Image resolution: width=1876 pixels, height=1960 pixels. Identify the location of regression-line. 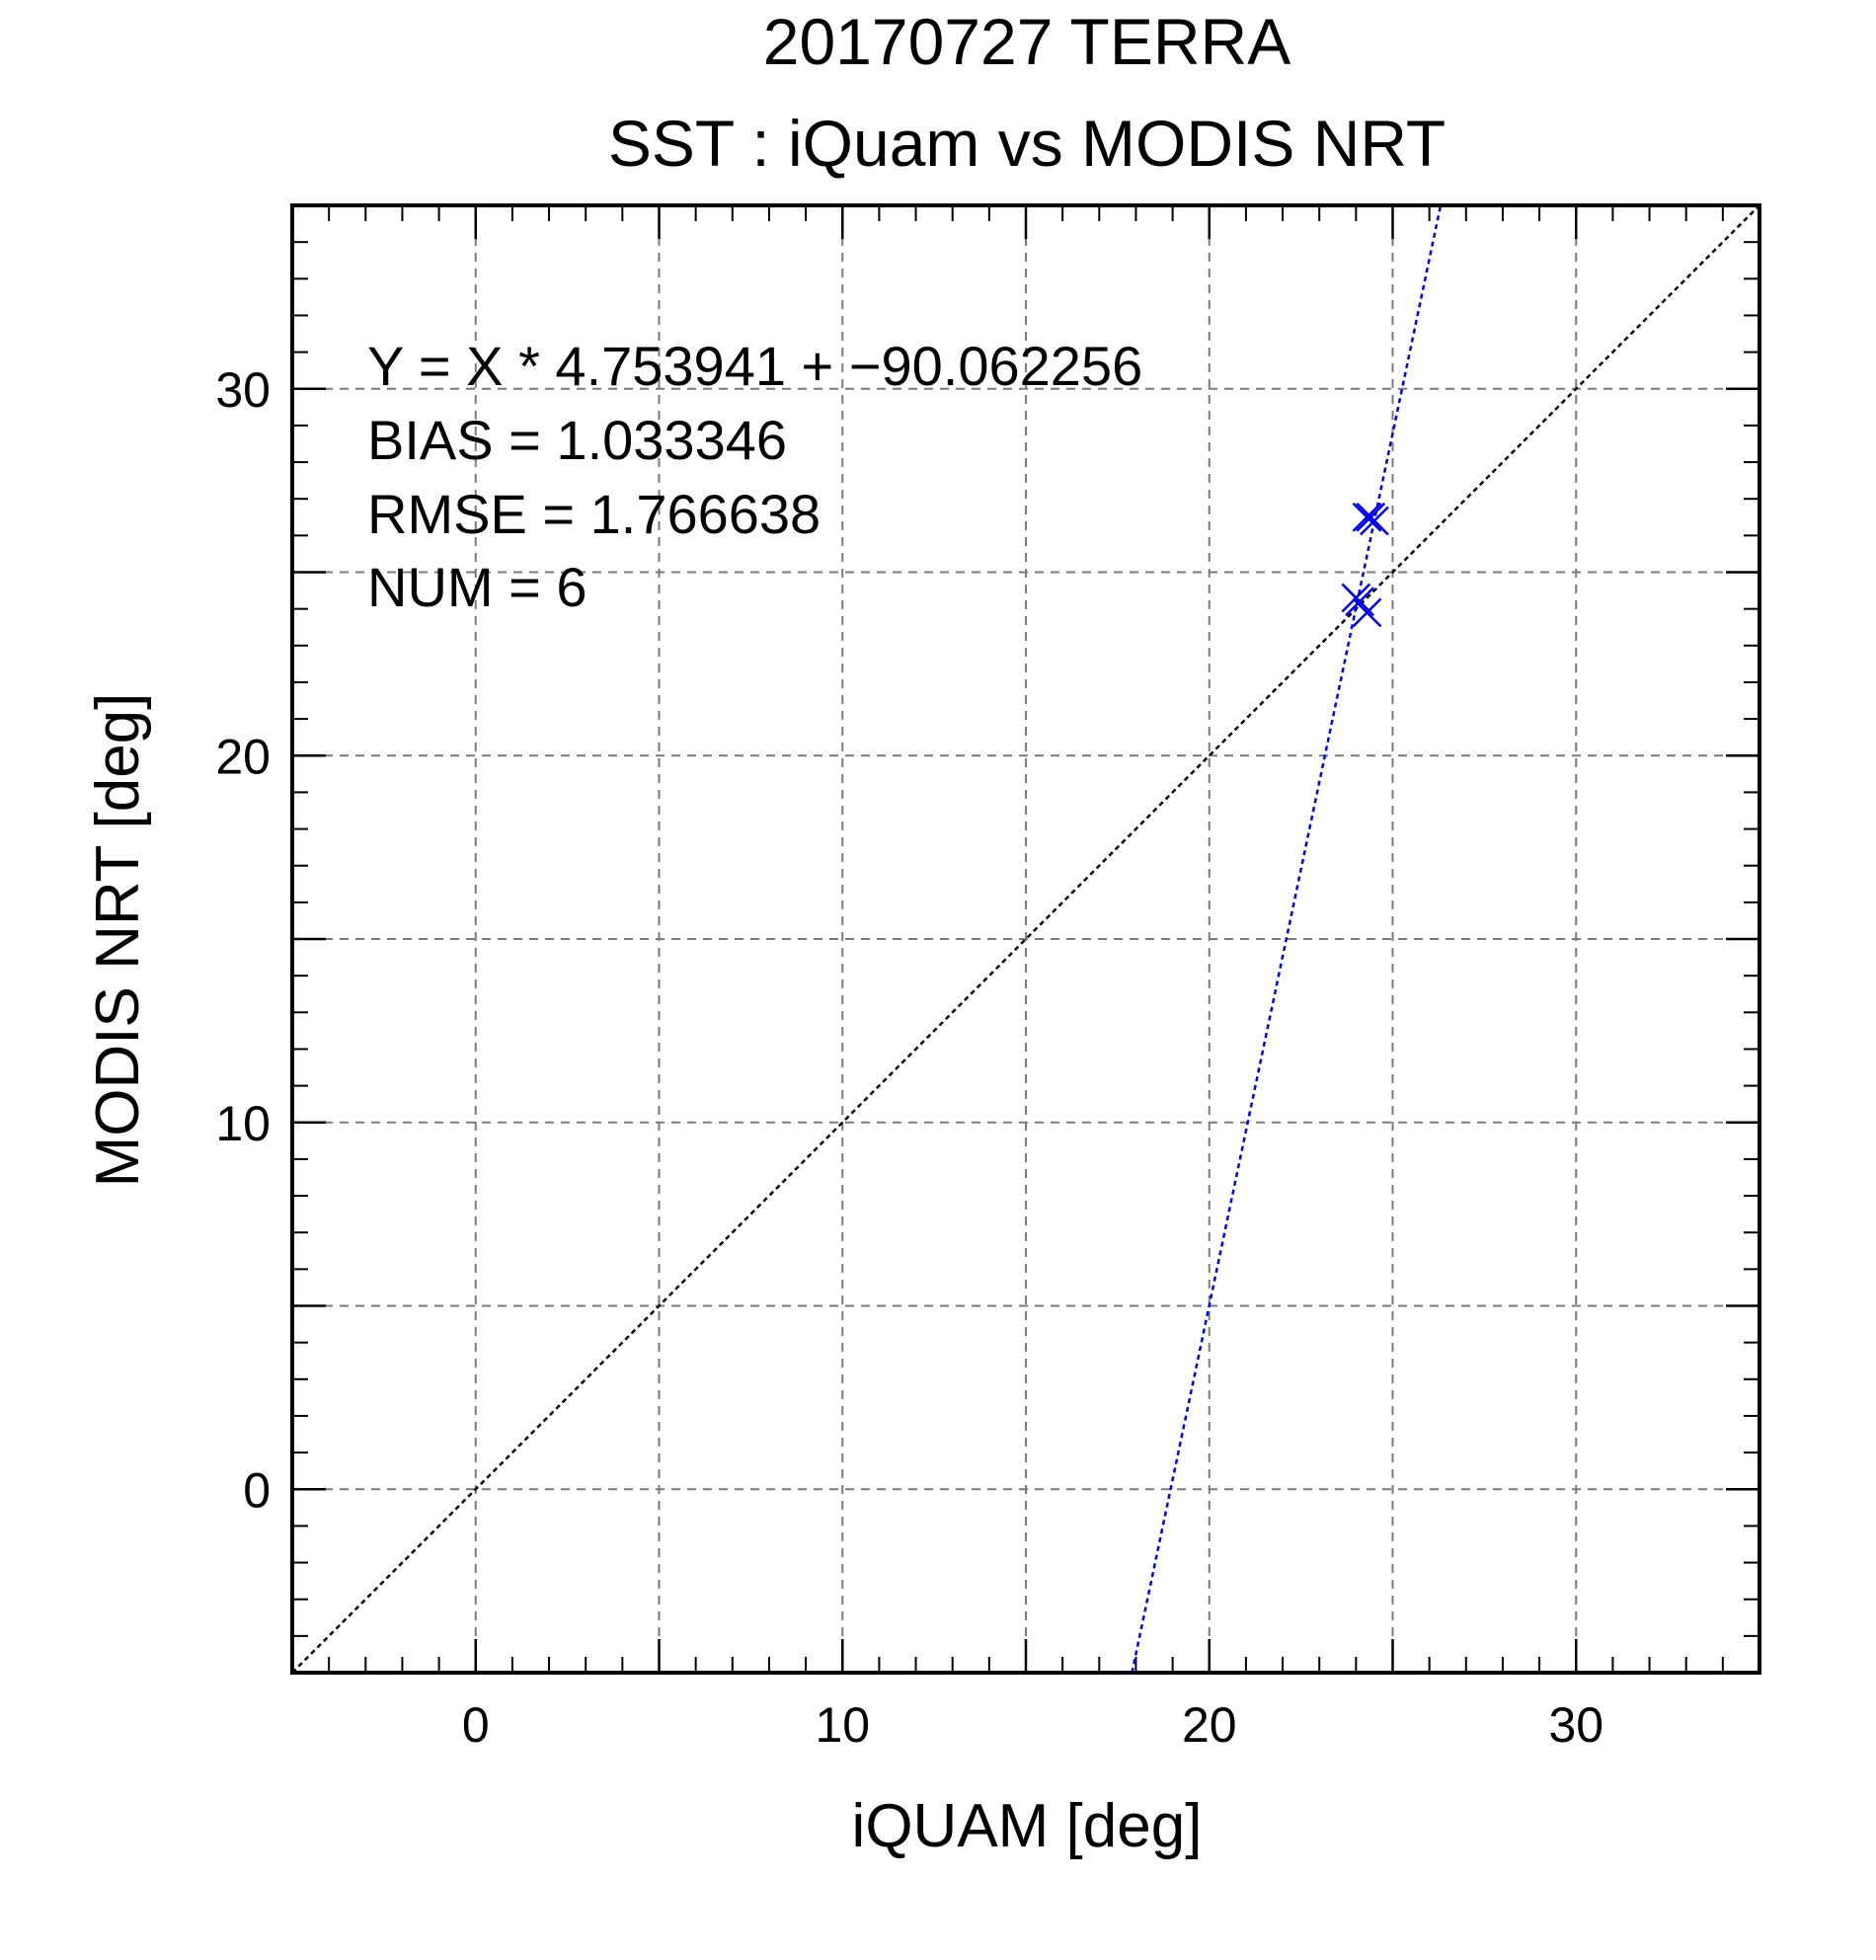
(1287, 939).